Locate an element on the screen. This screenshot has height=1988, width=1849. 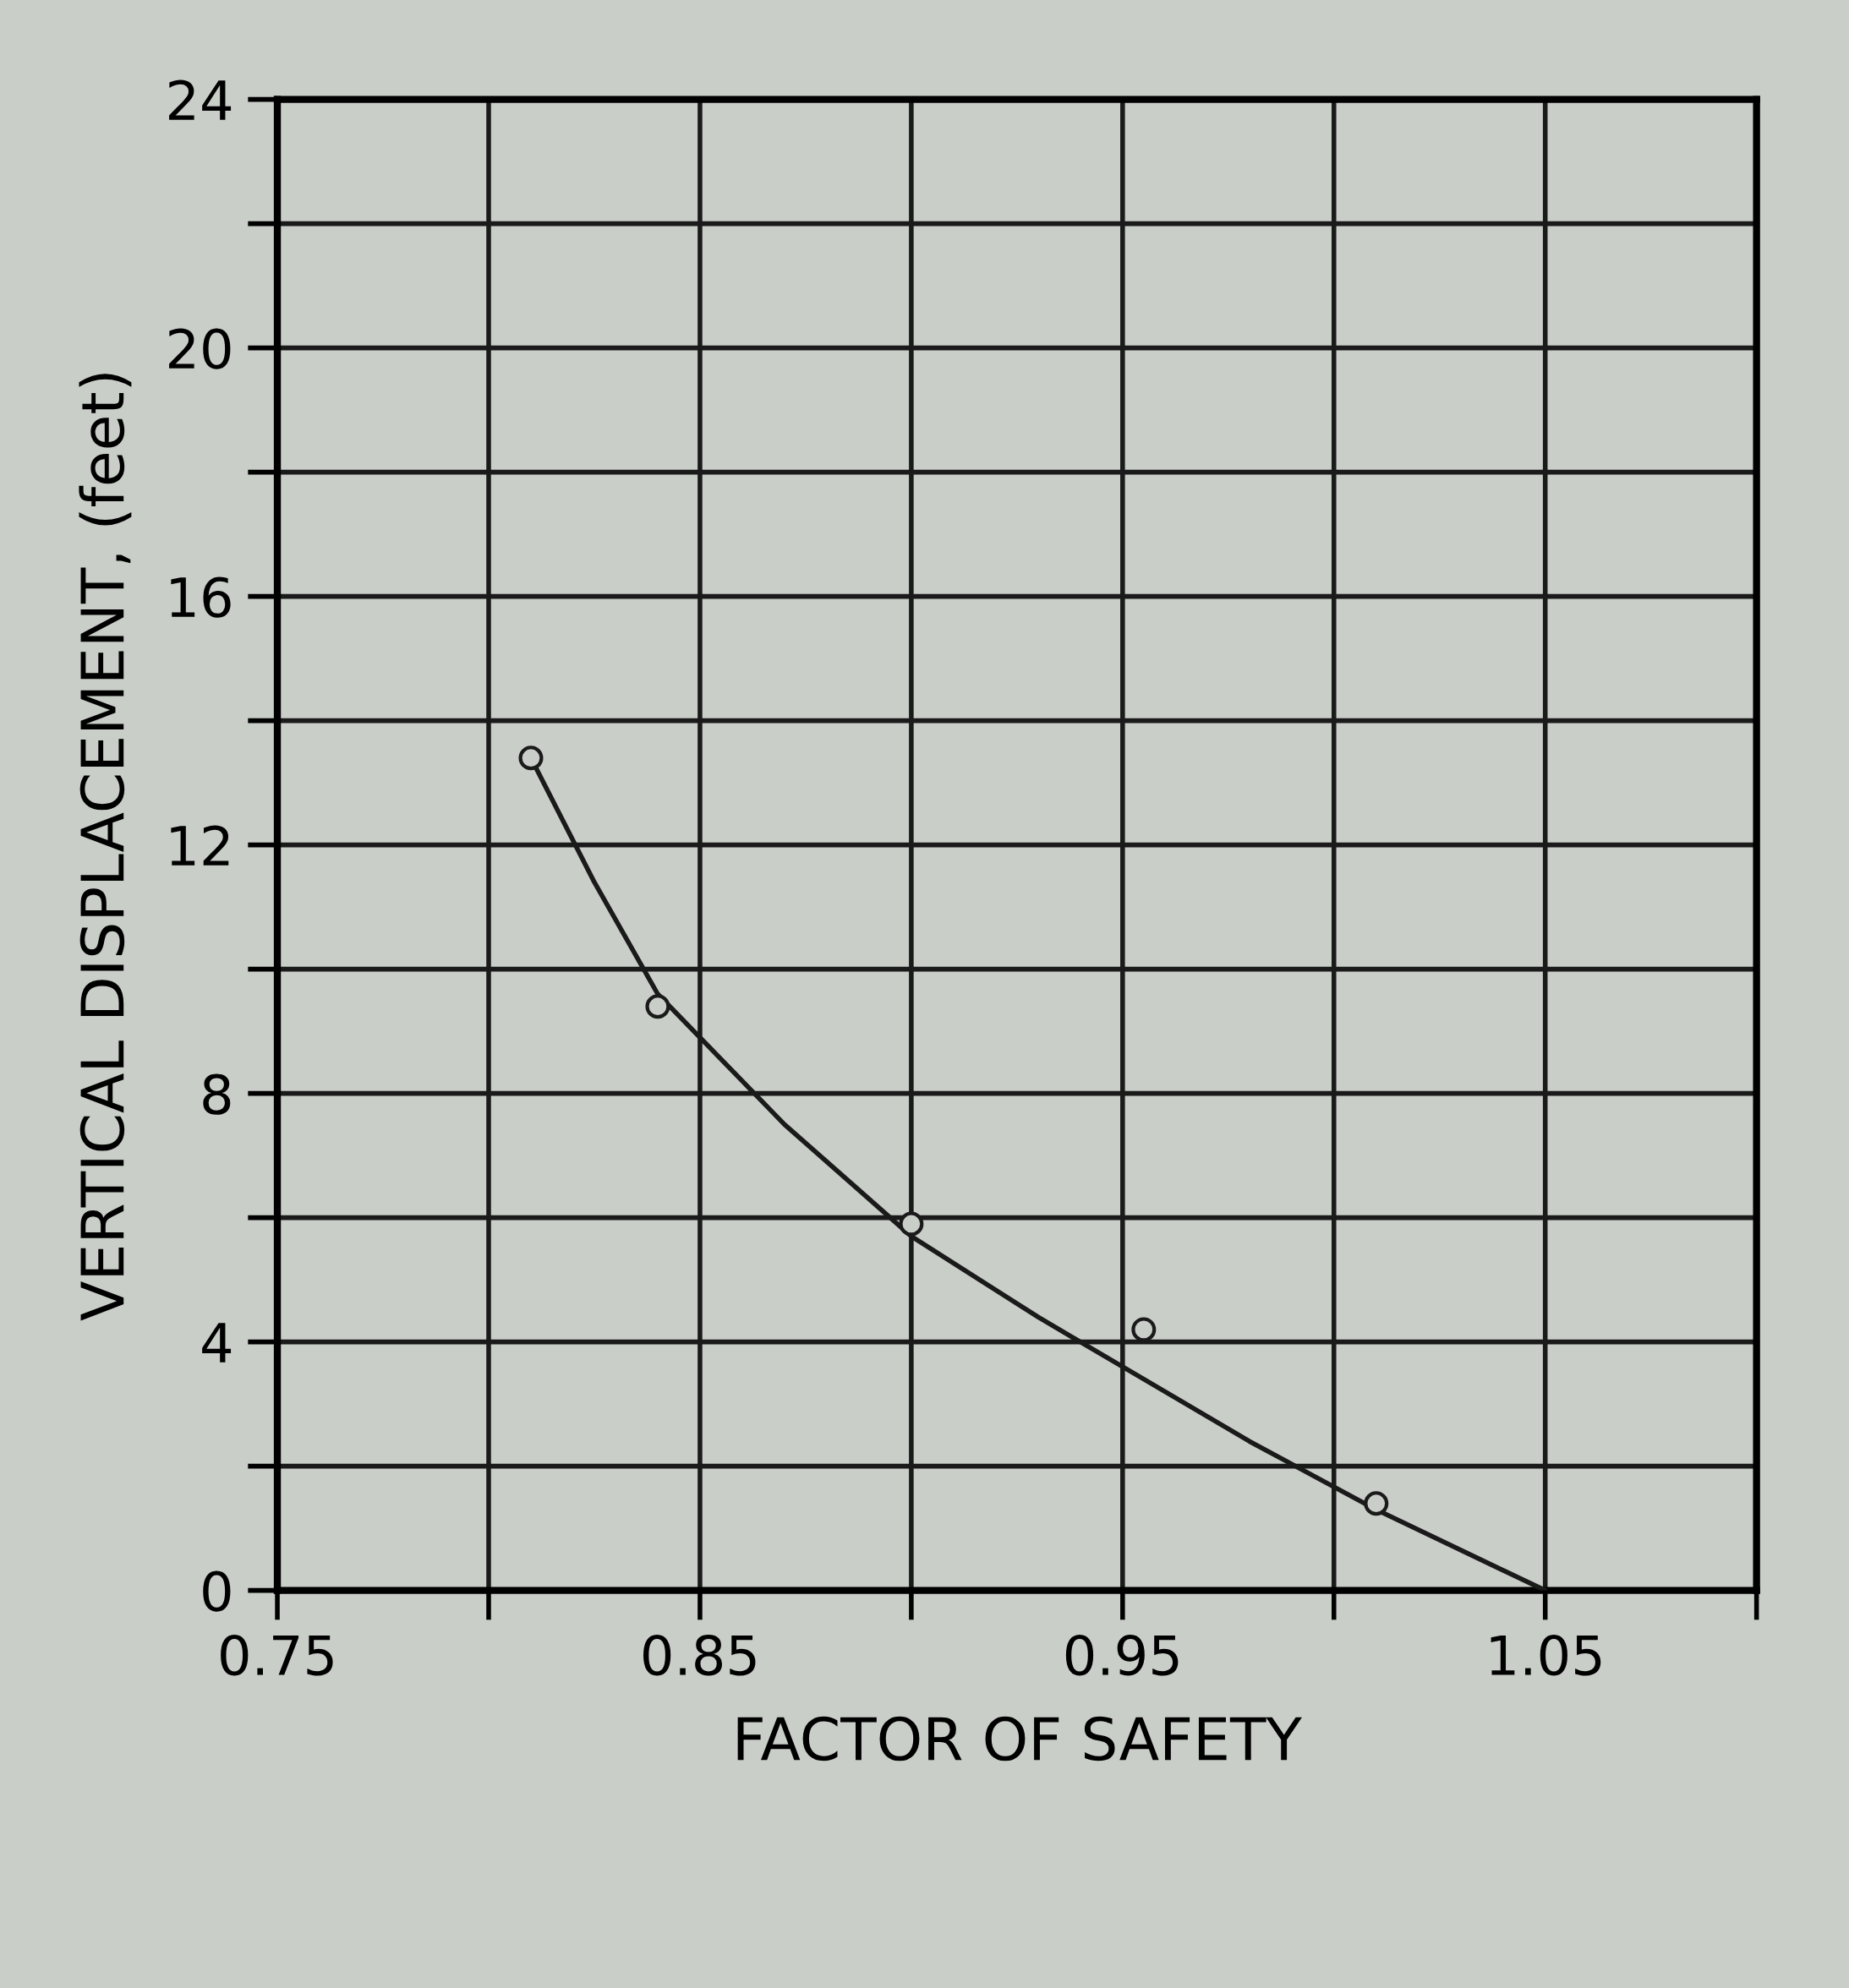
x-tick-label: 0.75 is located at coordinates (277, 1655).